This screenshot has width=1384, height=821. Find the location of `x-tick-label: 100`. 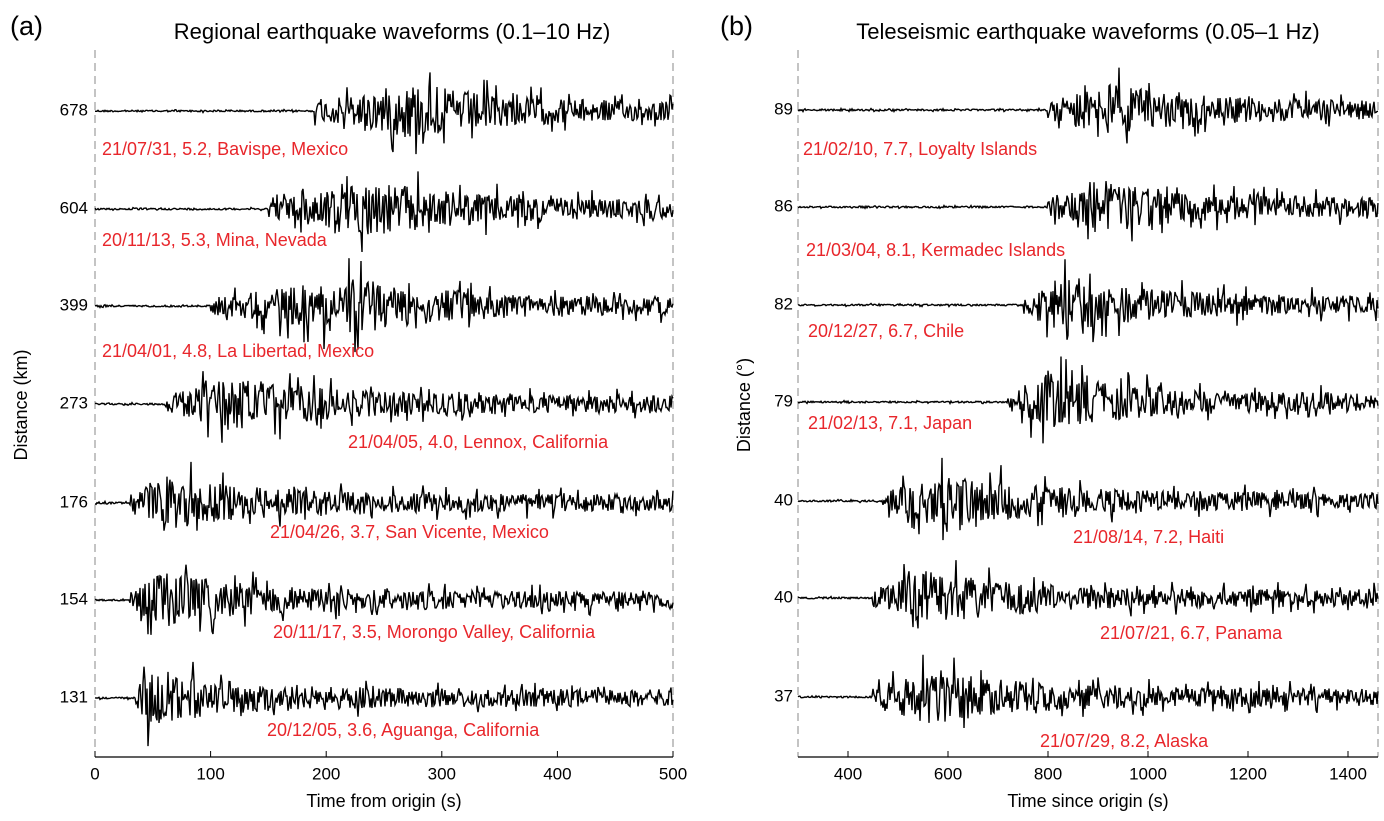

x-tick-label: 100 is located at coordinates (210, 773).